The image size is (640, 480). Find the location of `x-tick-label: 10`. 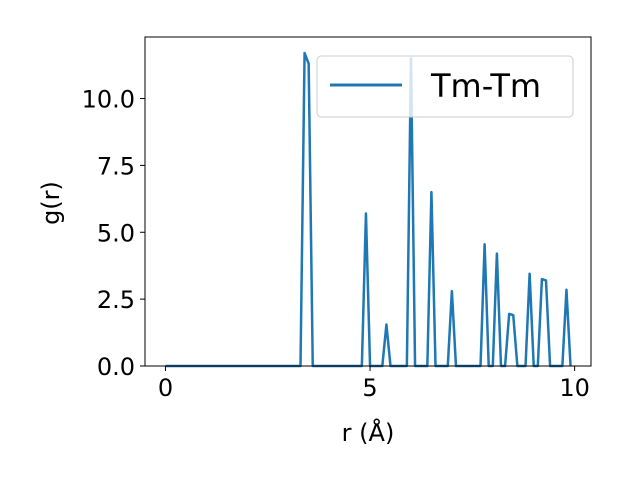

x-tick-label: 10 is located at coordinates (574, 388).